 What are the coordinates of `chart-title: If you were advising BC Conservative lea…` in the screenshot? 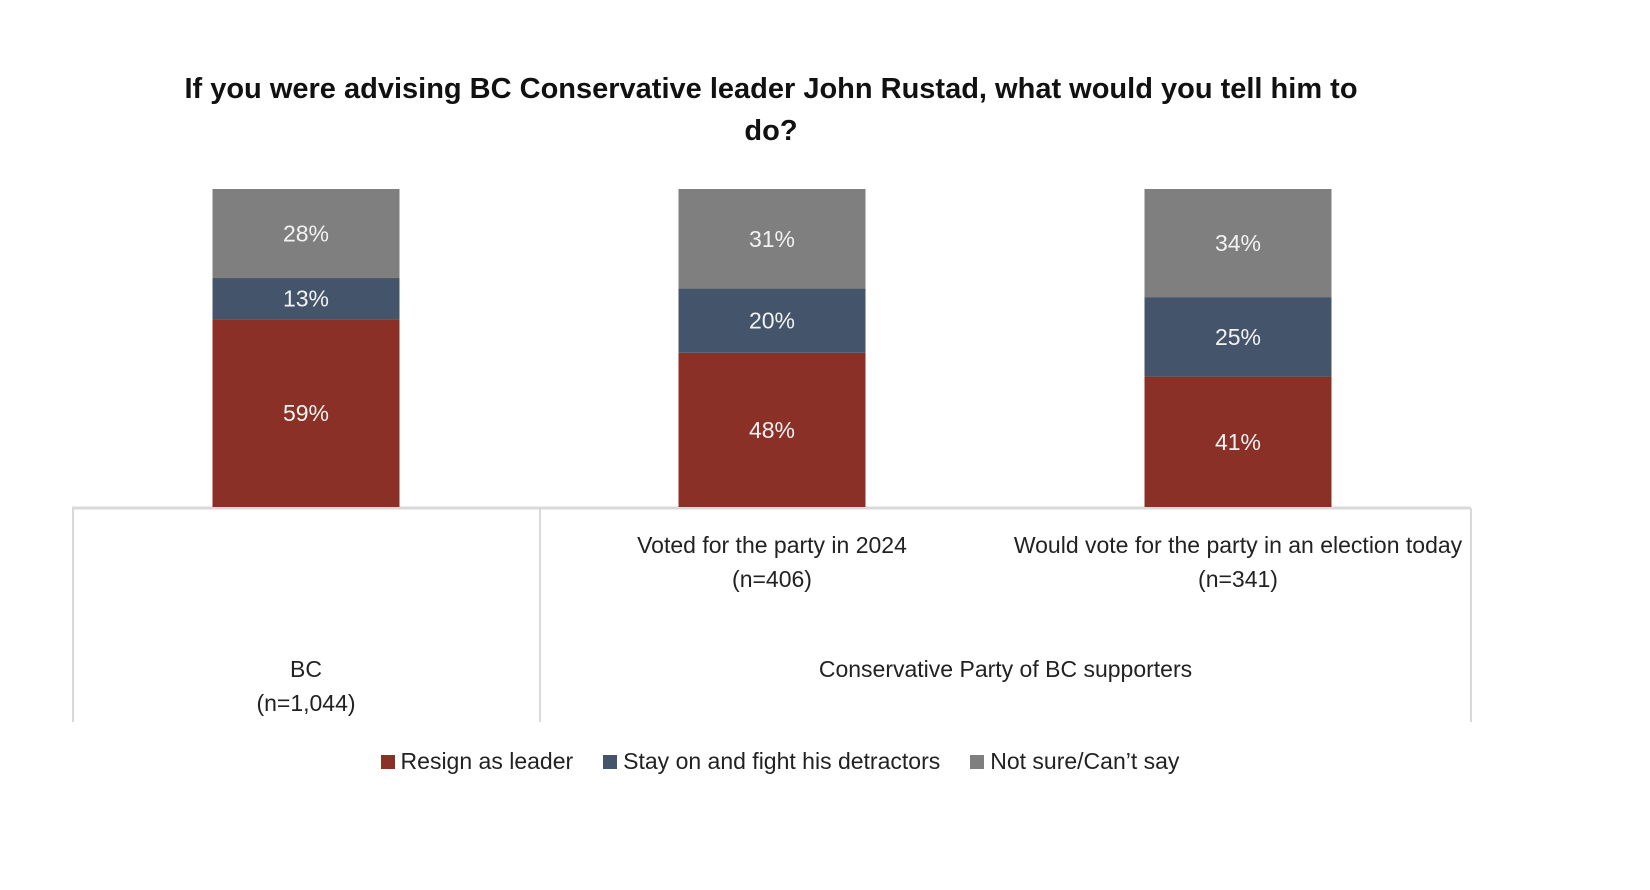 It's located at (771, 110).